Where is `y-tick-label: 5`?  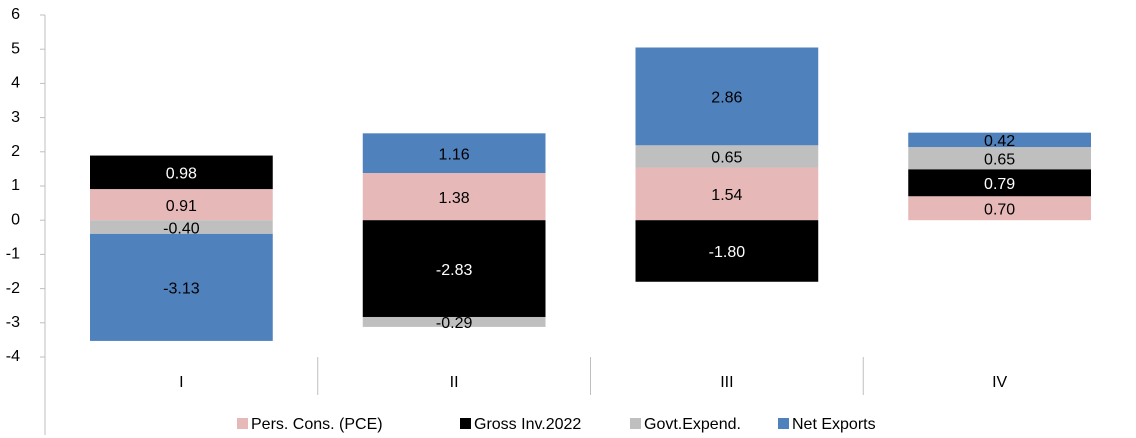 y-tick-label: 5 is located at coordinates (15, 48).